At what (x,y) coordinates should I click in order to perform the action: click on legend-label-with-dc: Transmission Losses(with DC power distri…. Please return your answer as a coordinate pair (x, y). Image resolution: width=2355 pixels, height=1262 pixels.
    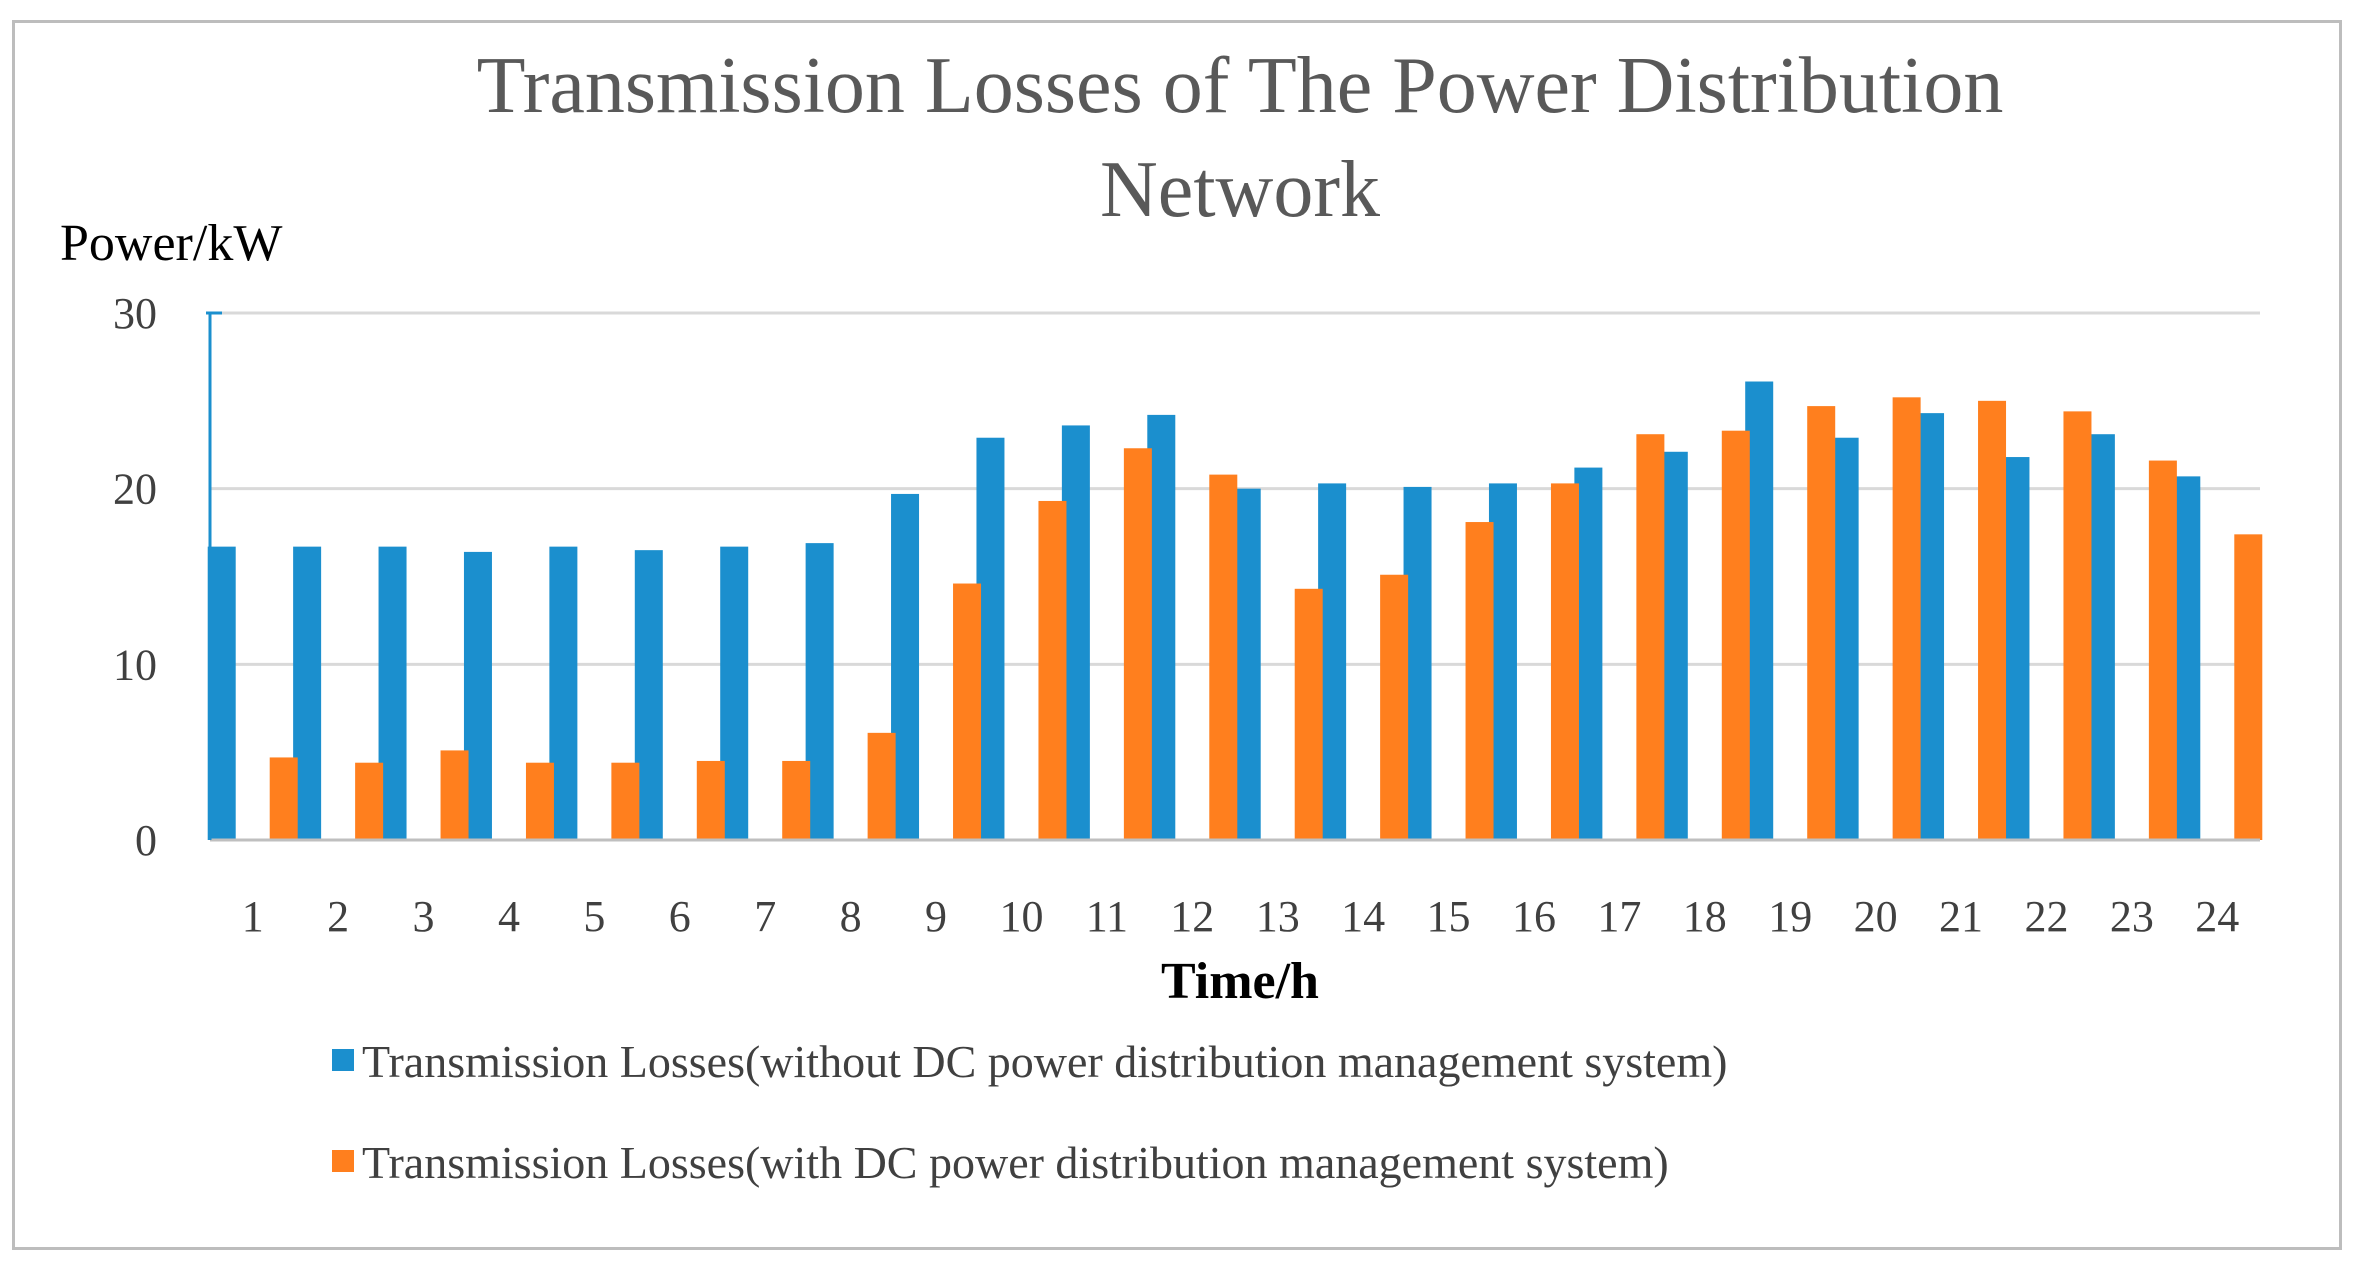
    Looking at the image, I should click on (1015, 1162).